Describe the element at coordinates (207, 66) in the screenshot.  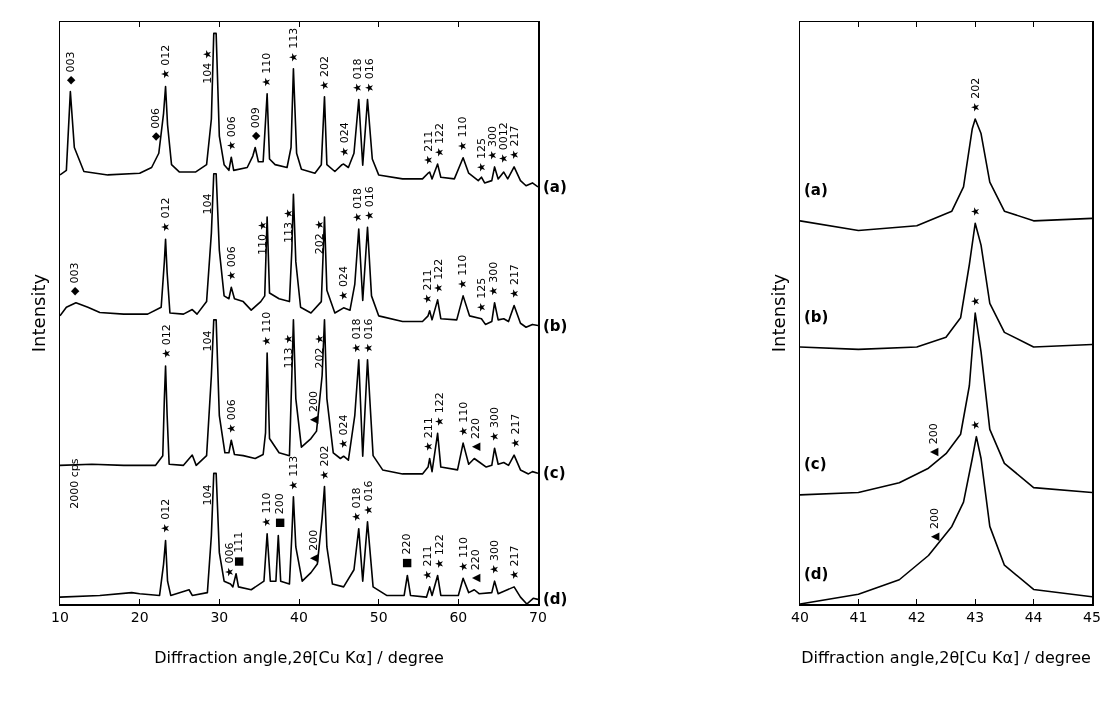
I see `annotation: 104 ★` at that location.